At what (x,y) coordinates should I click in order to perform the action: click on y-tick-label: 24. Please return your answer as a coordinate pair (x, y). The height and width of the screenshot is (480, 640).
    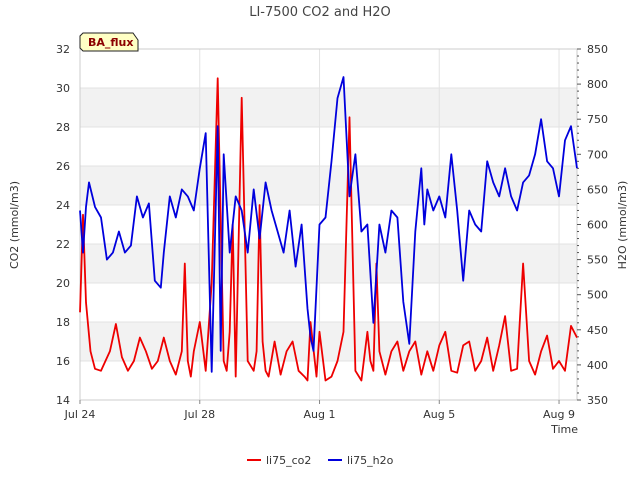
    Looking at the image, I should click on (63, 205).